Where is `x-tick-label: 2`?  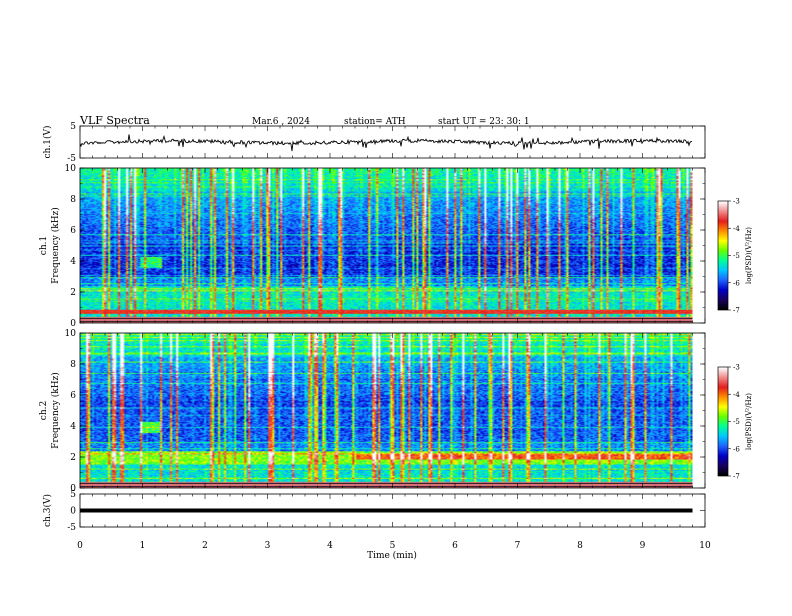 x-tick-label: 2 is located at coordinates (205, 546).